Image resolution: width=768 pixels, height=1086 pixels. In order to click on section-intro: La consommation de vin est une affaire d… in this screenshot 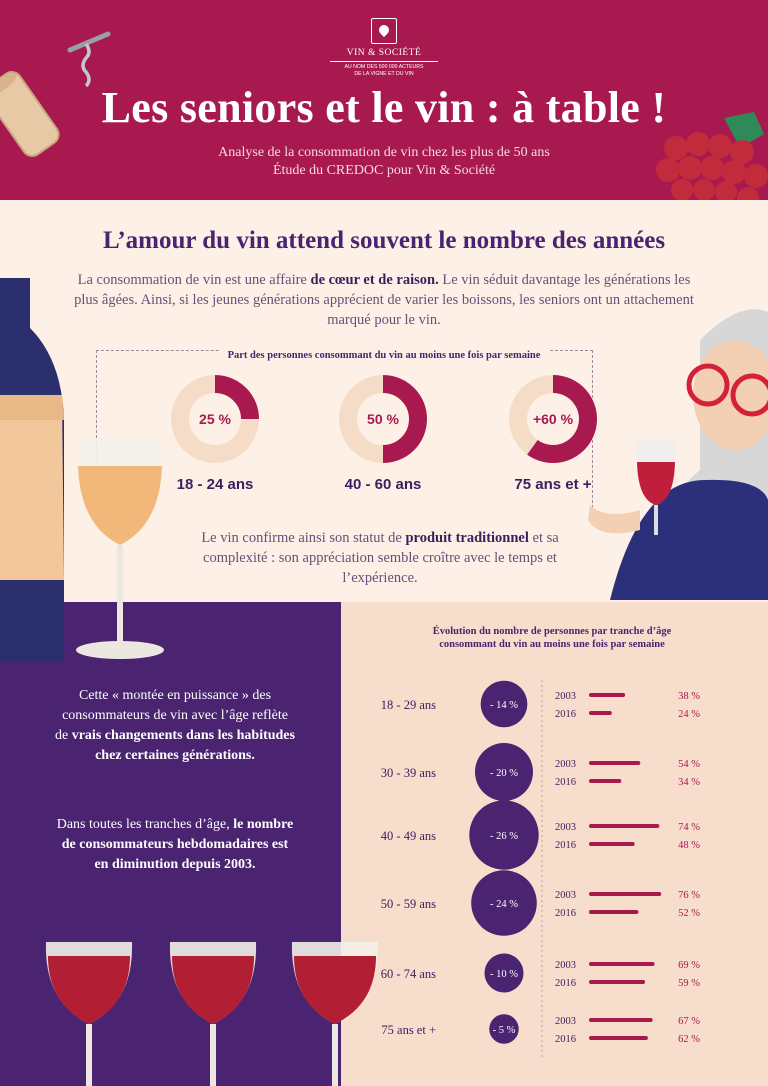, I will do `click(384, 300)`.